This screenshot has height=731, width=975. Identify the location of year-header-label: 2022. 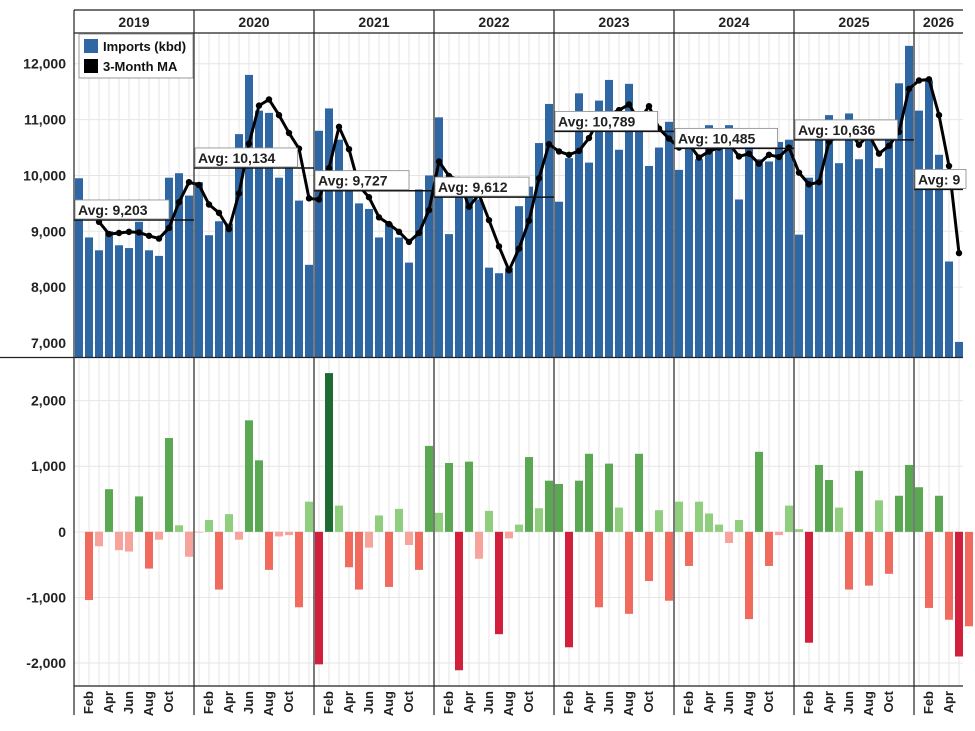
(493, 22).